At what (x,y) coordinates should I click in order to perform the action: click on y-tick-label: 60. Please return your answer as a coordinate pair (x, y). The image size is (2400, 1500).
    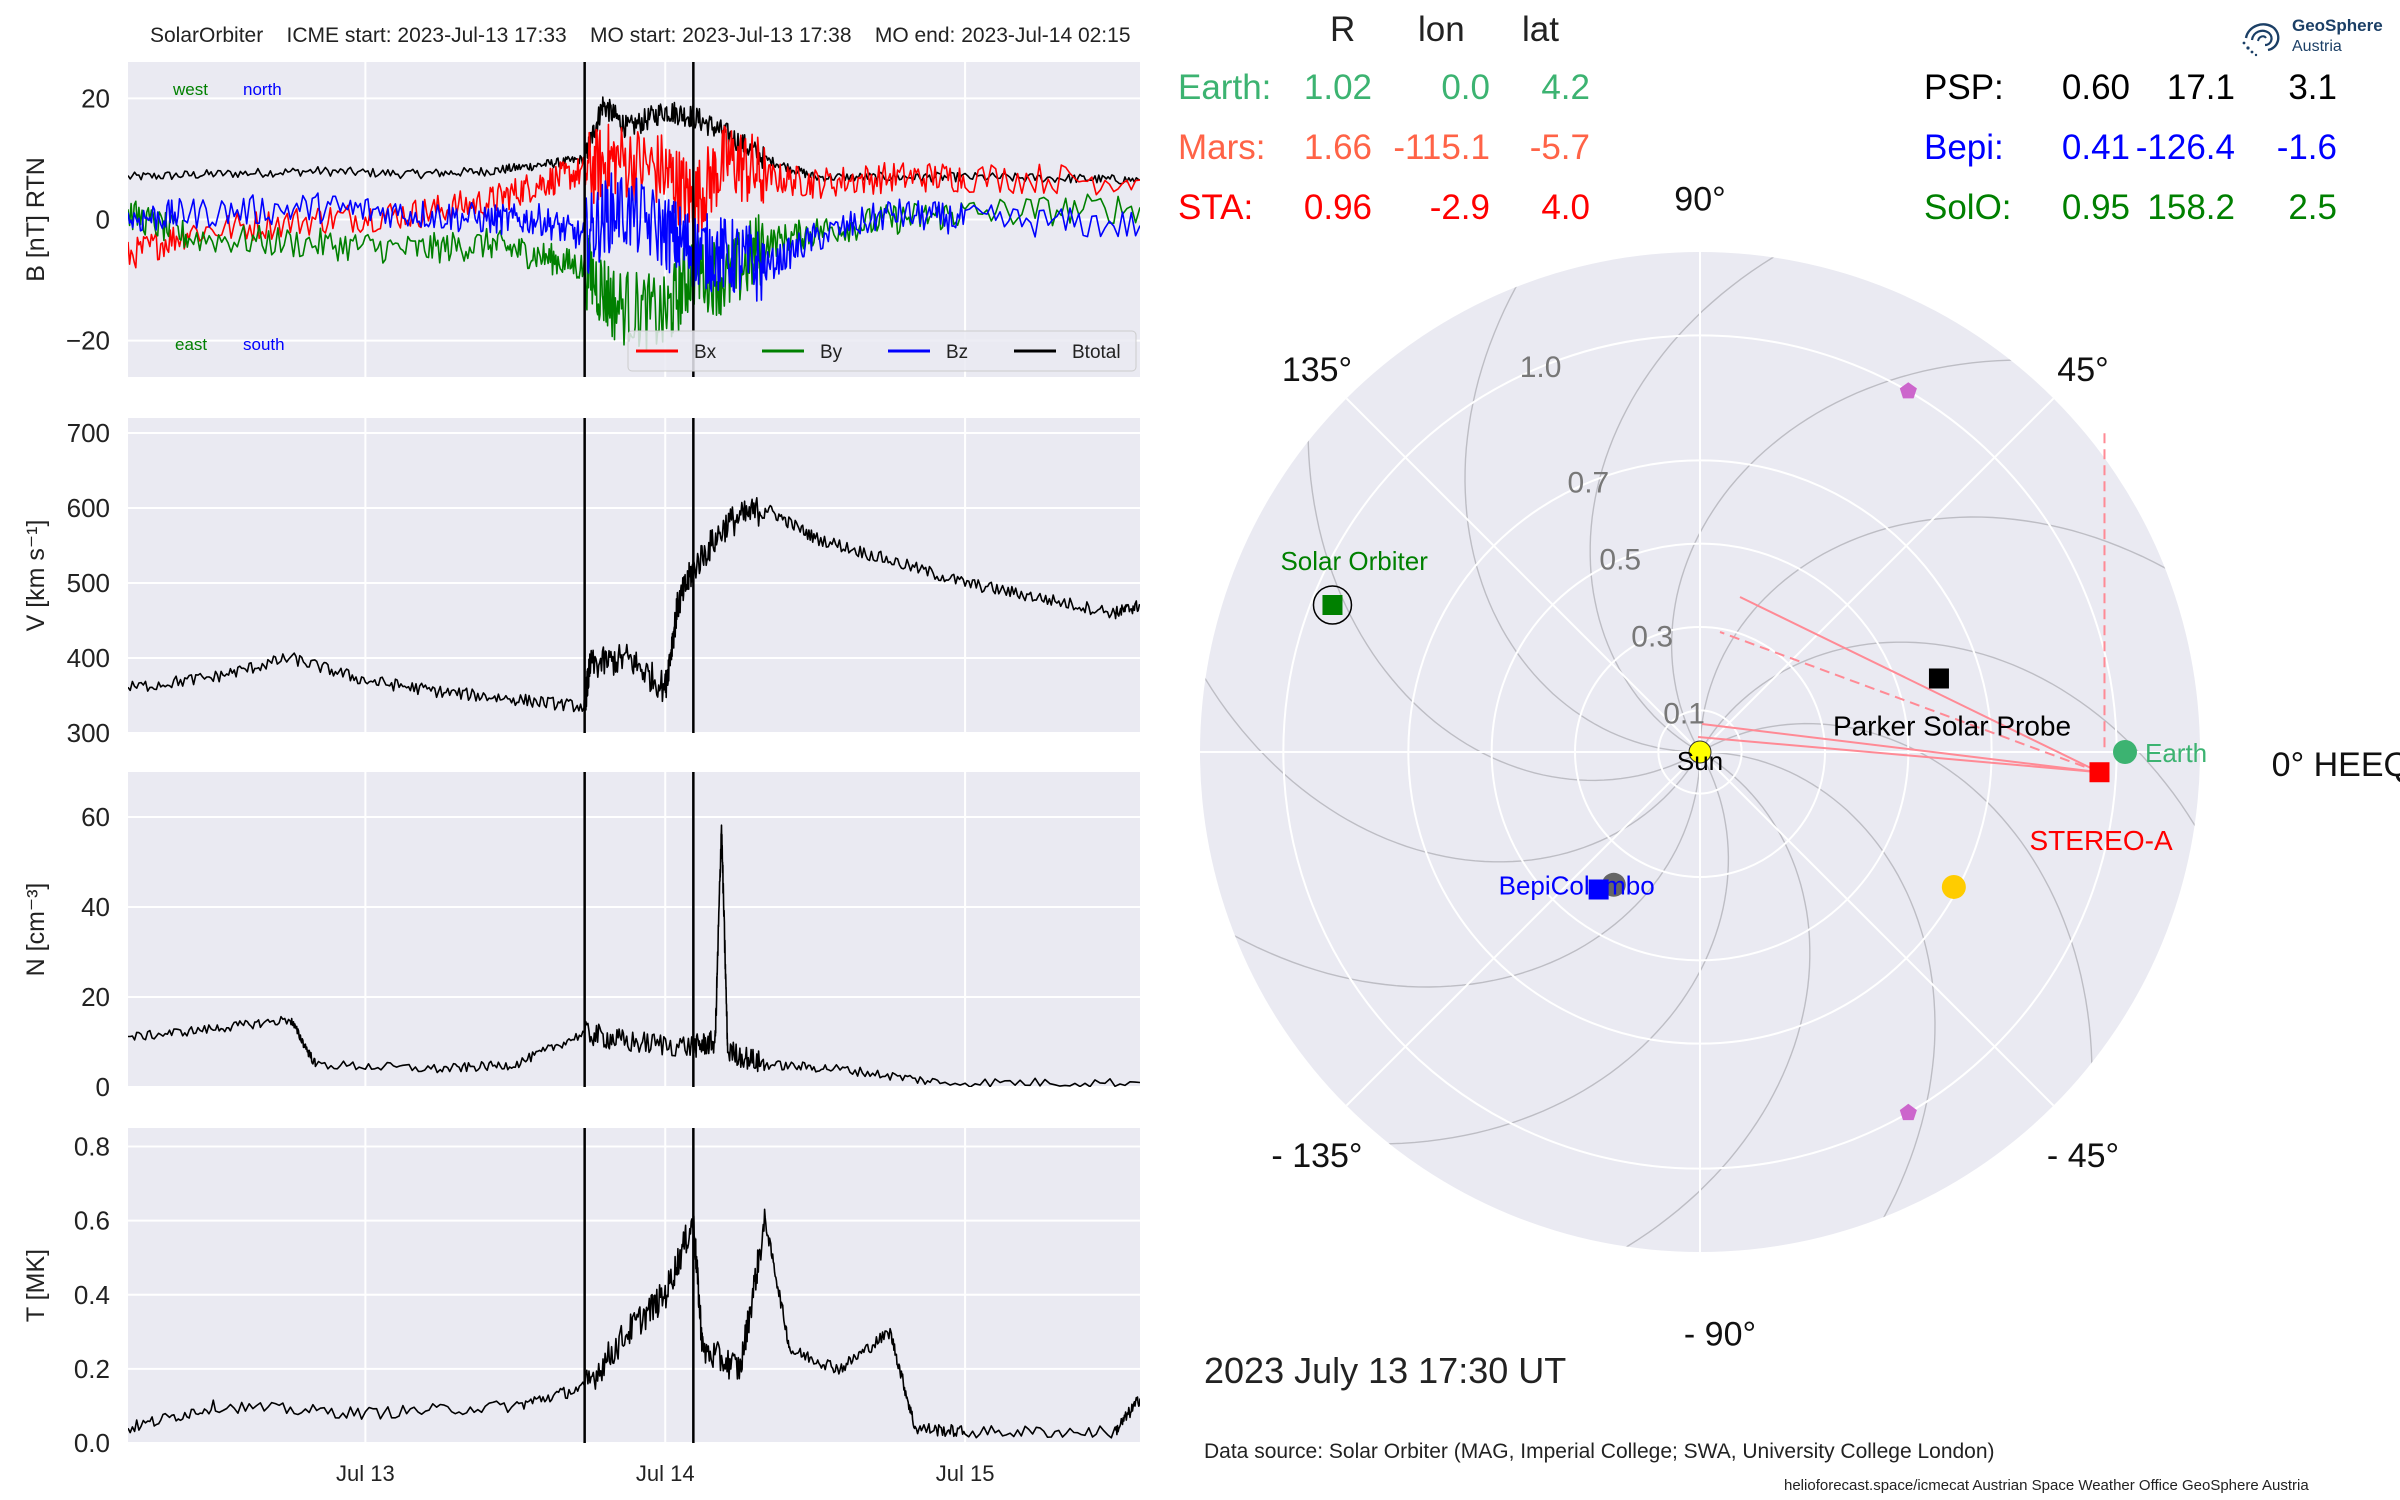
    Looking at the image, I should click on (95, 817).